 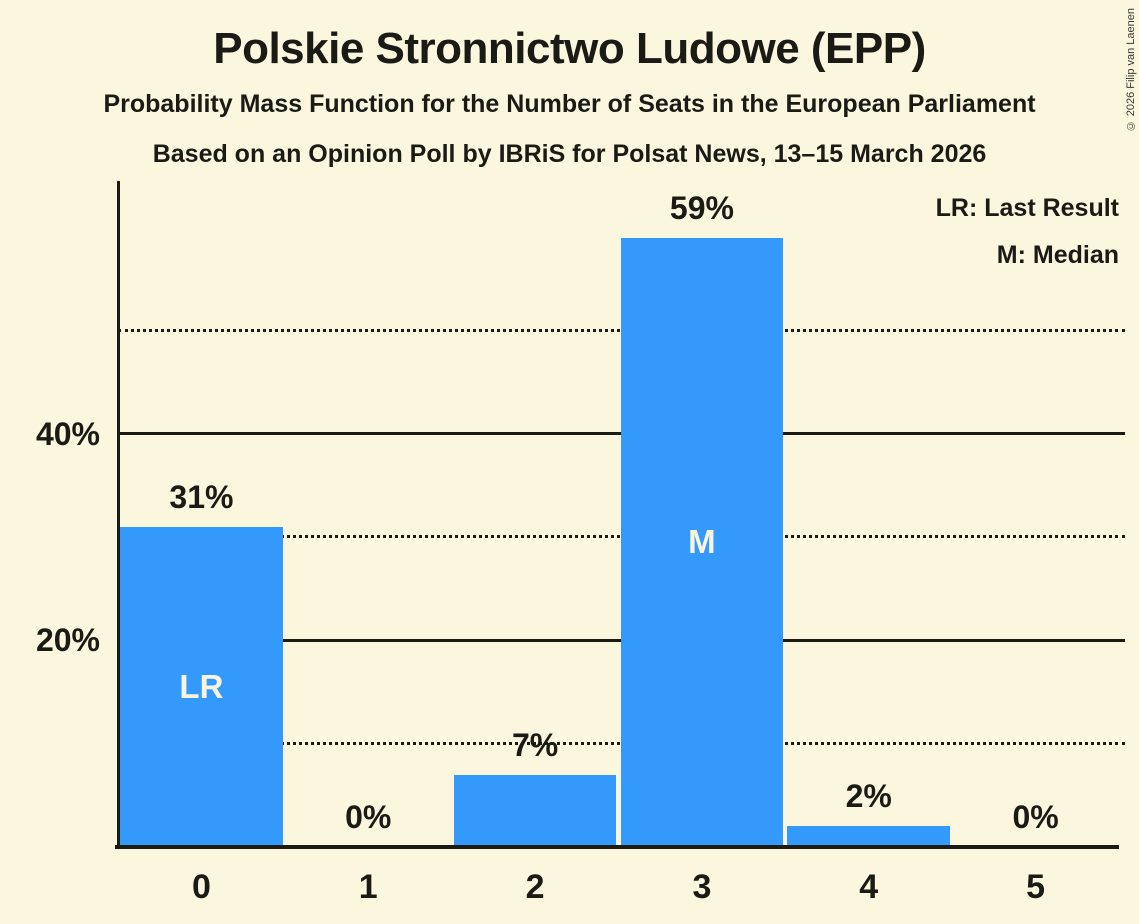 I want to click on x-axis-line, so click(x=617, y=847).